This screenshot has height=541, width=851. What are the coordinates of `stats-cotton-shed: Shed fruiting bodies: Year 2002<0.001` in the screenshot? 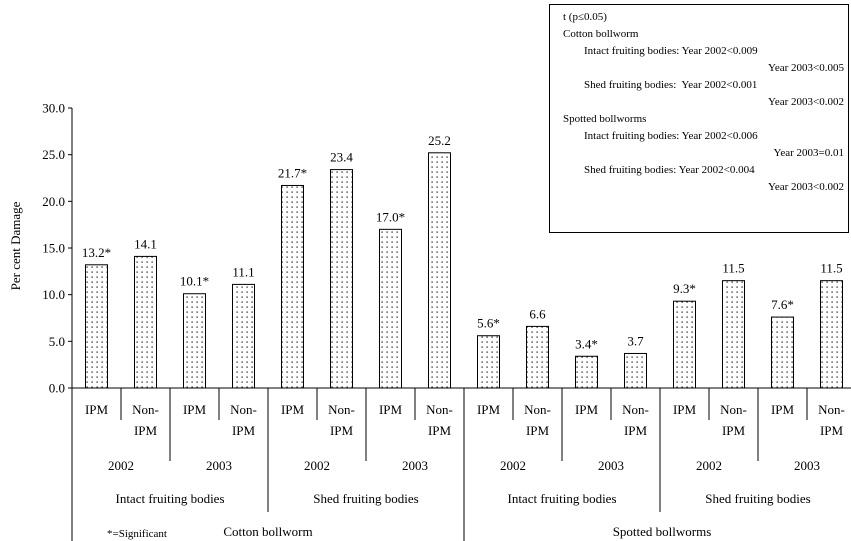 It's located at (699, 85).